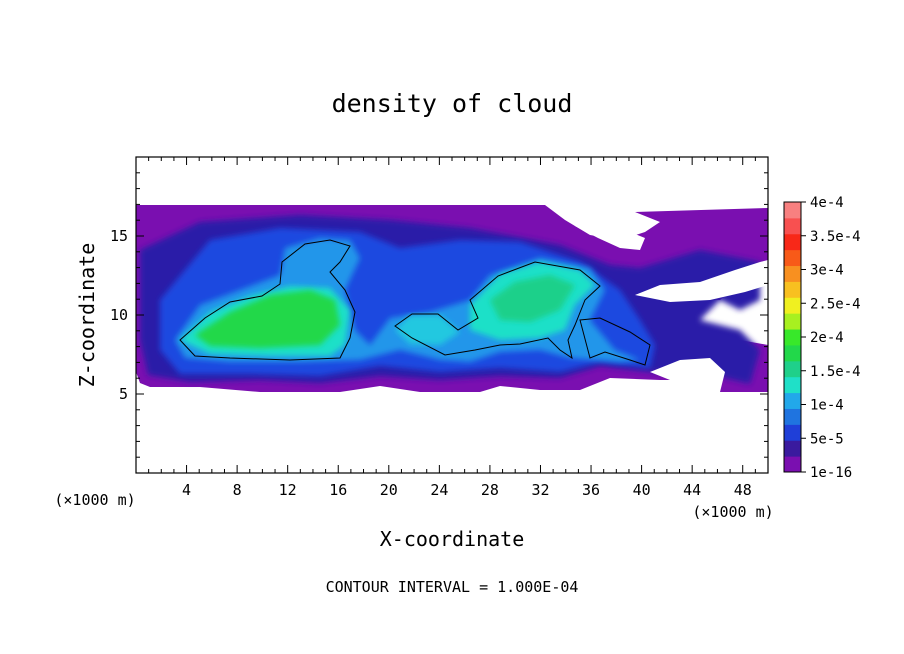  I want to click on x-tick-label: 28, so click(490, 490).